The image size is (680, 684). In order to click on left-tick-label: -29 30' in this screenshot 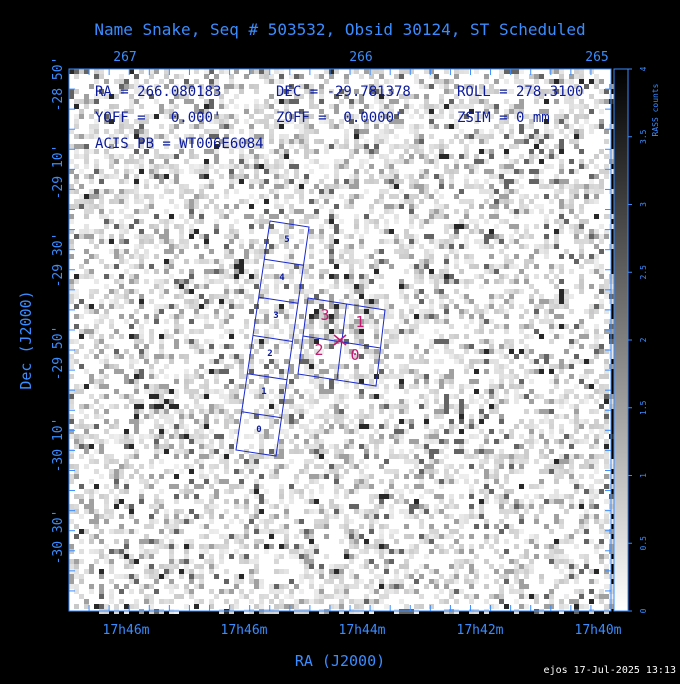, I will do `click(58, 260)`.